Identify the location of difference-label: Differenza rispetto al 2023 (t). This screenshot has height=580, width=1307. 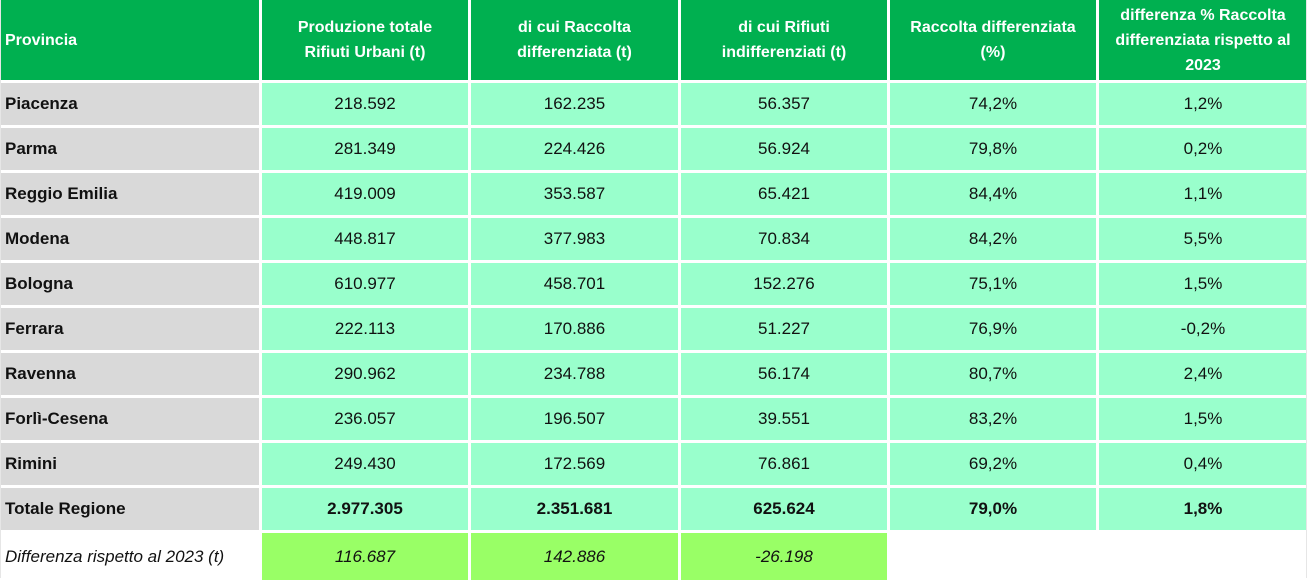
(131, 556).